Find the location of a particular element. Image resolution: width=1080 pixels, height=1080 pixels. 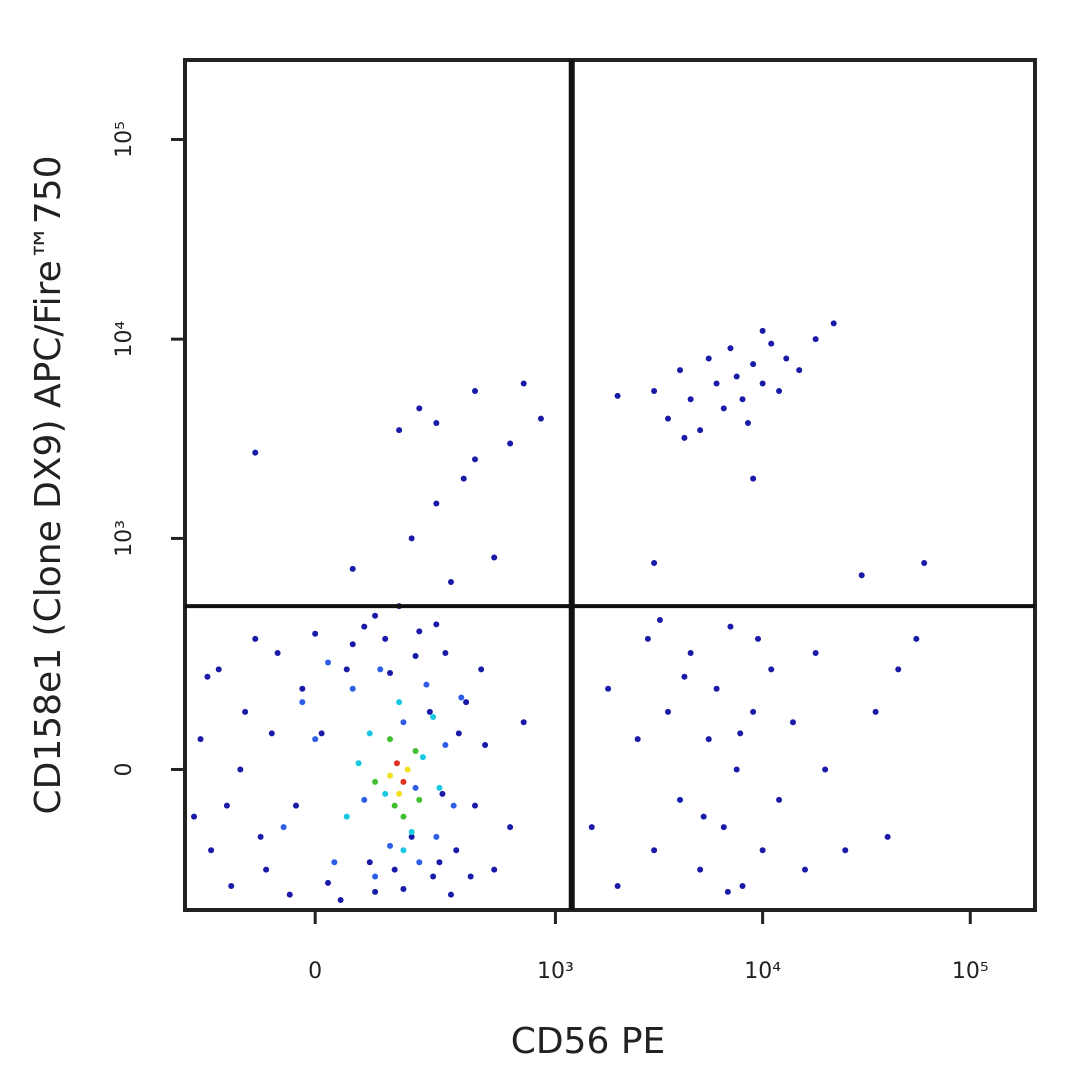

y-tick-label: 10³ is located at coordinates (124, 538).